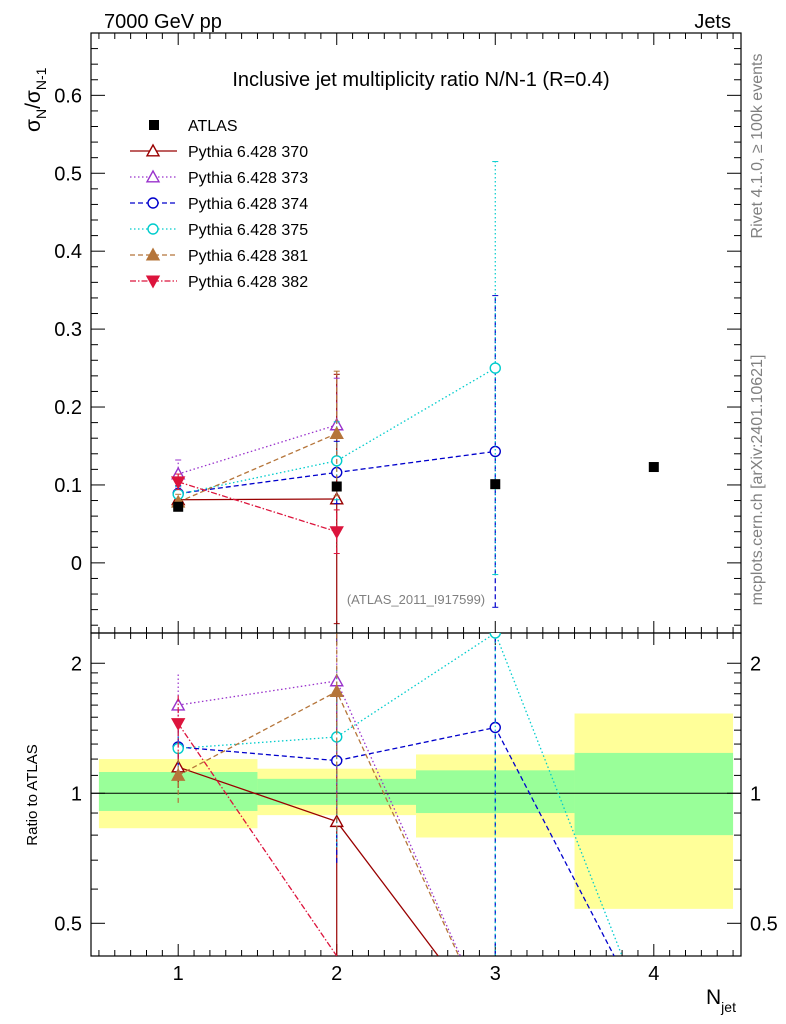 This screenshot has width=786, height=1024. Describe the element at coordinates (41, 114) in the screenshot. I see `y-label-sub-n: N` at that location.